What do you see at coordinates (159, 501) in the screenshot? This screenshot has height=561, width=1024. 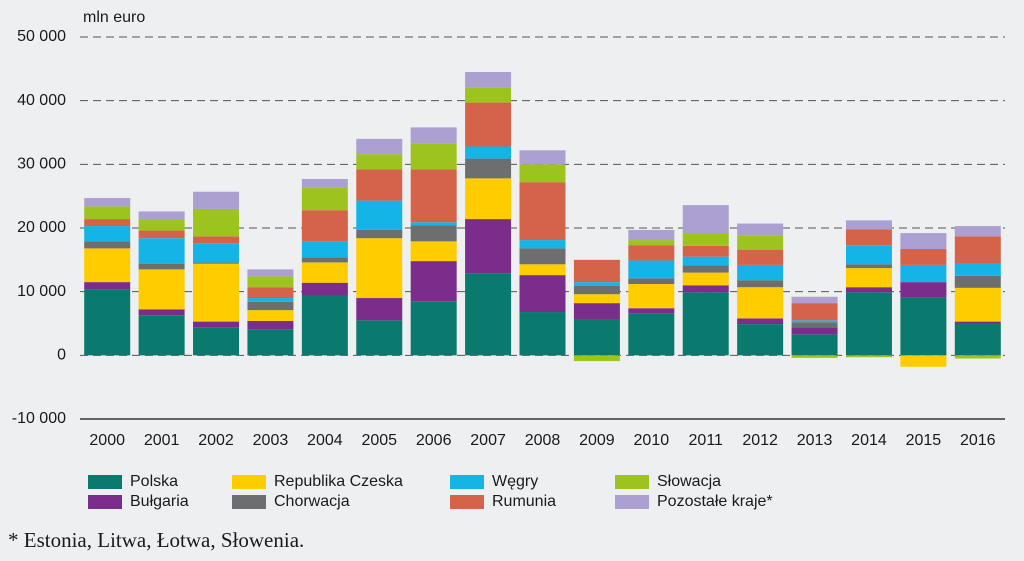 I see `legend-label: Bułgaria` at bounding box center [159, 501].